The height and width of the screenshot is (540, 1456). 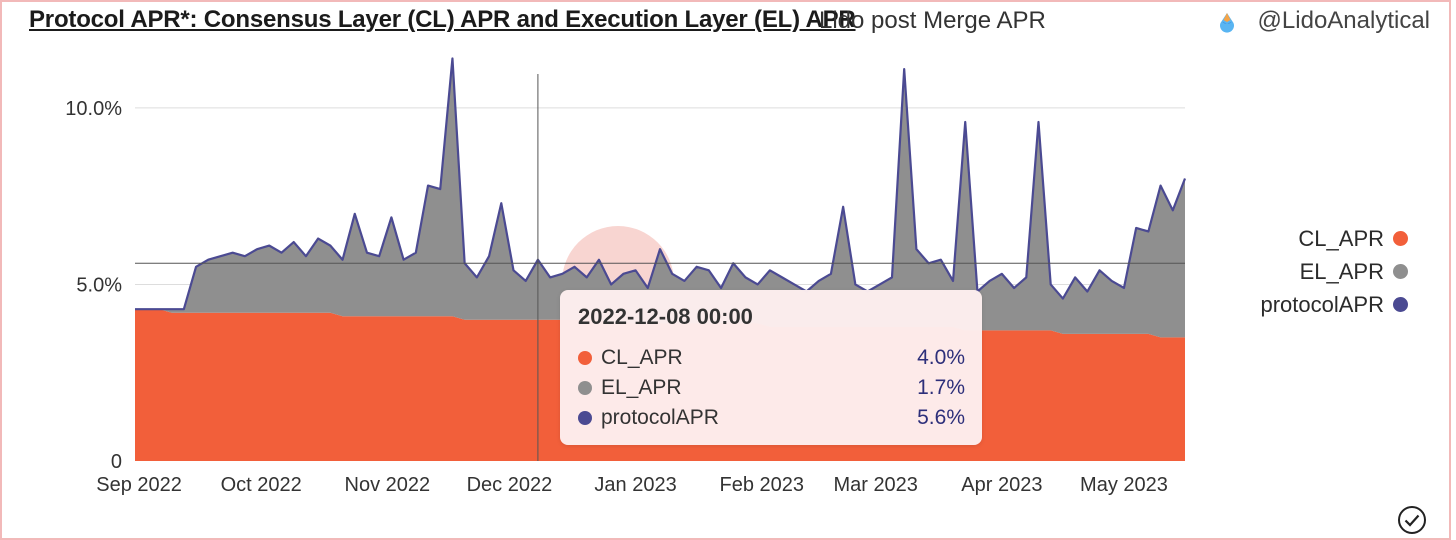 What do you see at coordinates (1227, 23) in the screenshot?
I see `lido-drop-icon` at bounding box center [1227, 23].